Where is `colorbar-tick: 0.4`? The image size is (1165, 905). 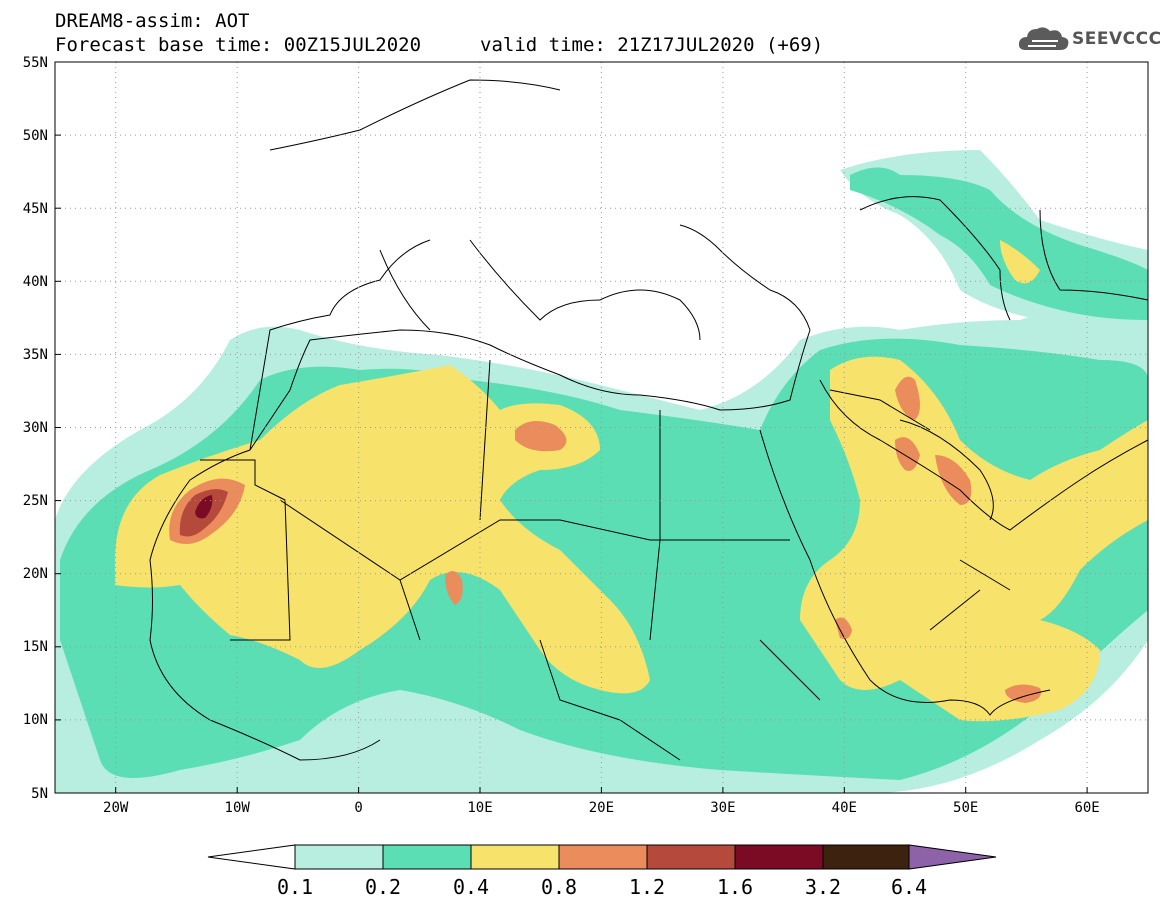
colorbar-tick: 0.4 is located at coordinates (471, 887).